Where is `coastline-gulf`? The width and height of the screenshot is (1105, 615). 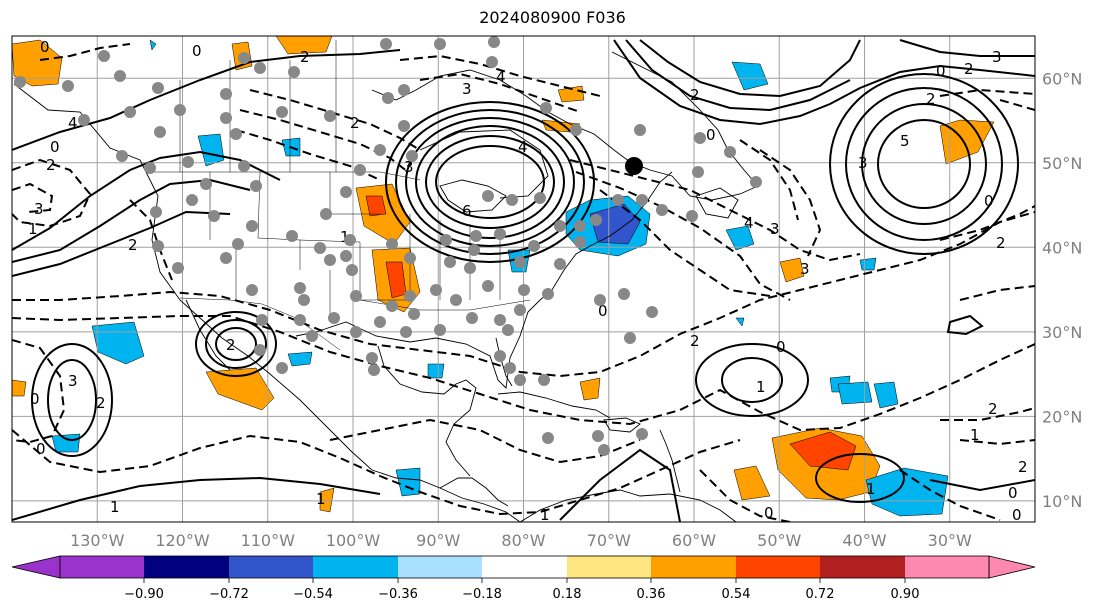
coastline-gulf is located at coordinates (484, 280).